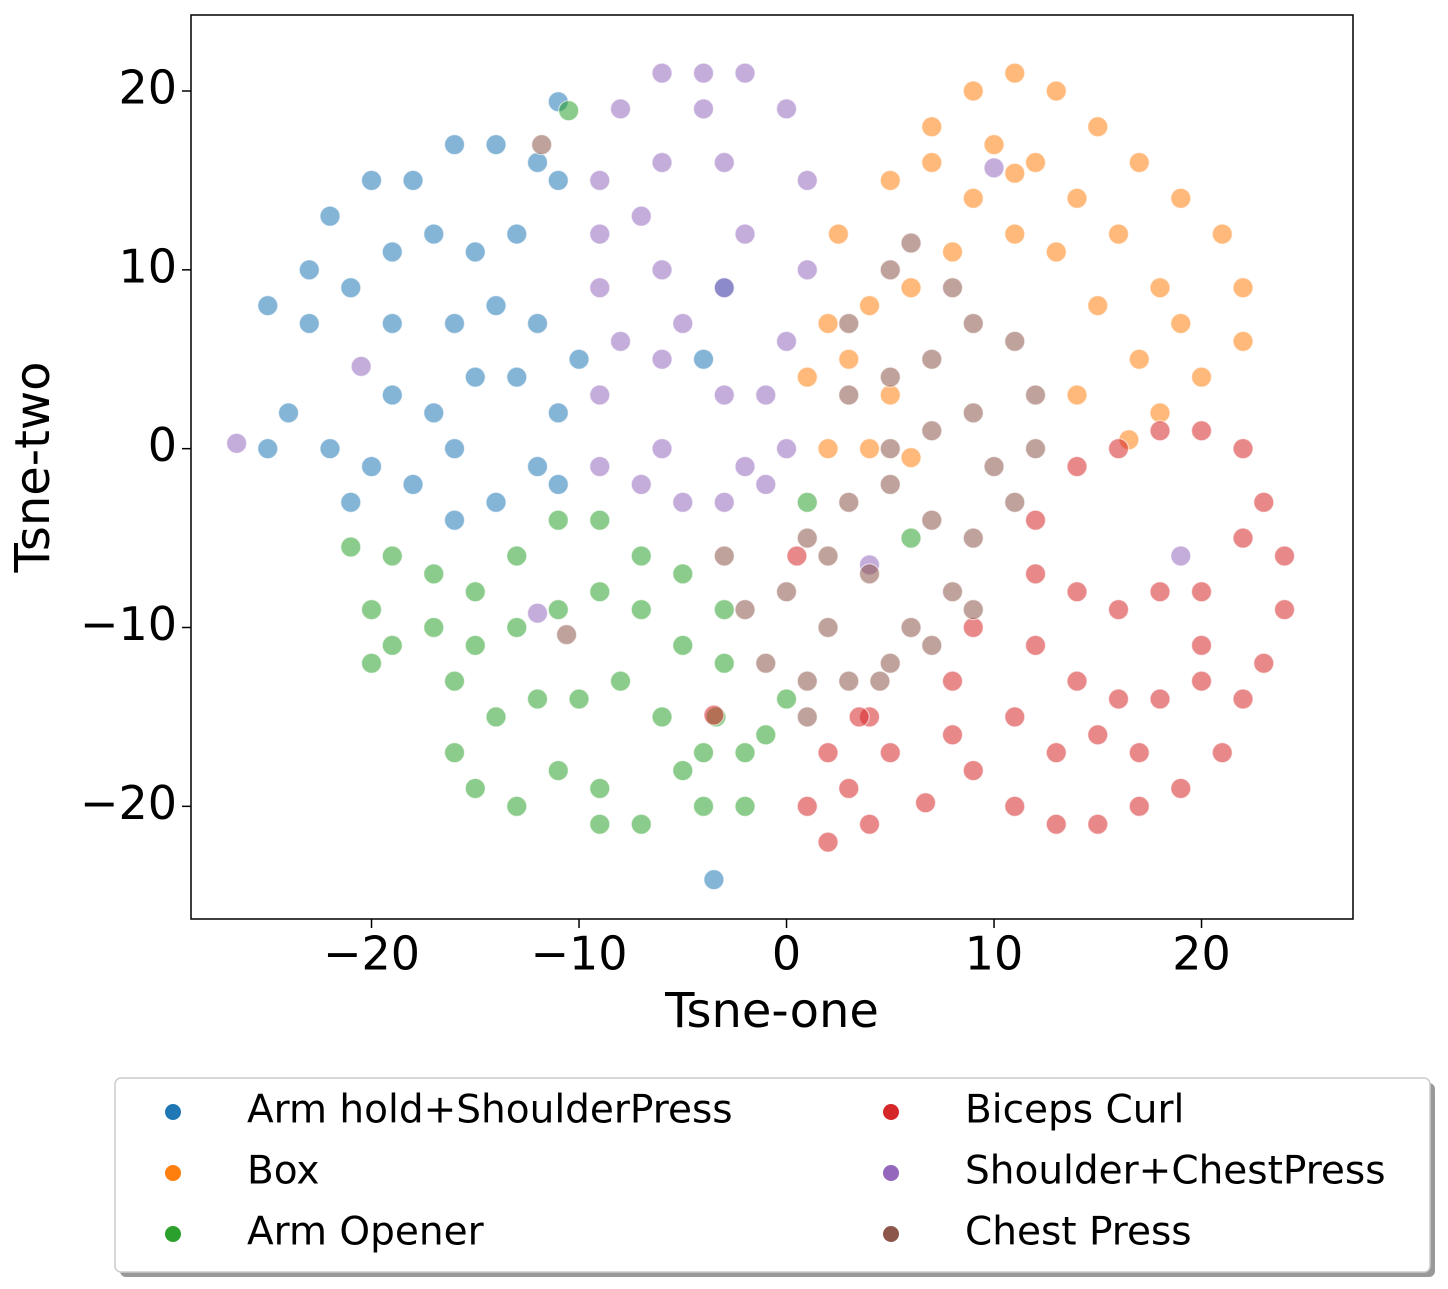 The width and height of the screenshot is (1448, 1289). What do you see at coordinates (147, 266) in the screenshot?
I see `y-tick-label: 10` at bounding box center [147, 266].